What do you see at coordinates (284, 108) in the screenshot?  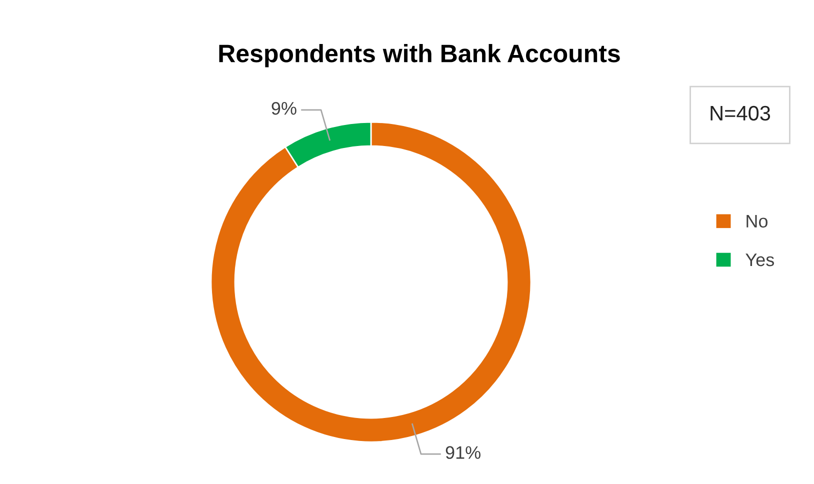 I see `data-label: 9%` at bounding box center [284, 108].